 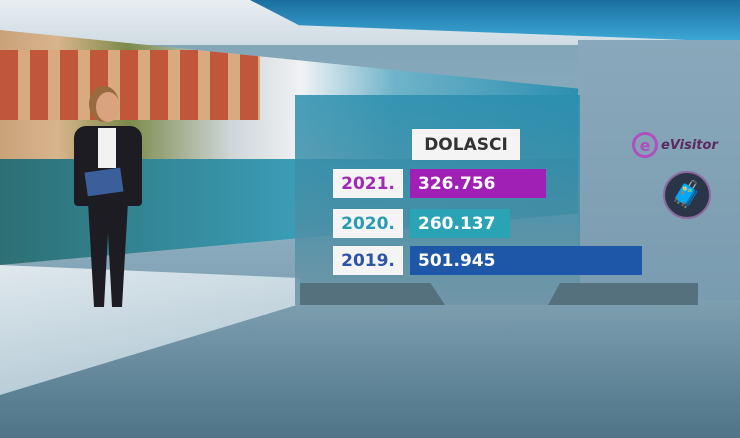 What do you see at coordinates (108, 205) in the screenshot?
I see `presenter` at bounding box center [108, 205].